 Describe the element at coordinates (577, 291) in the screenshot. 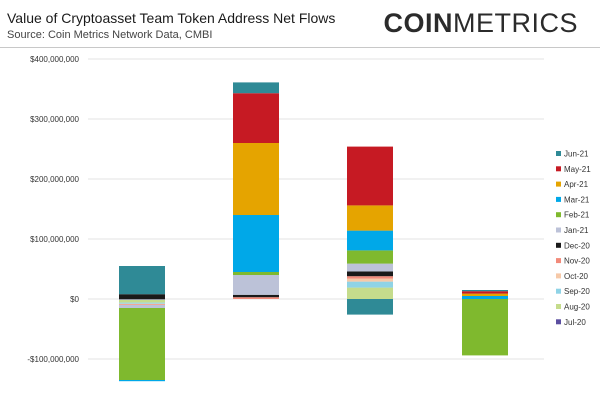

I see `legend-label: Sep-20` at that location.